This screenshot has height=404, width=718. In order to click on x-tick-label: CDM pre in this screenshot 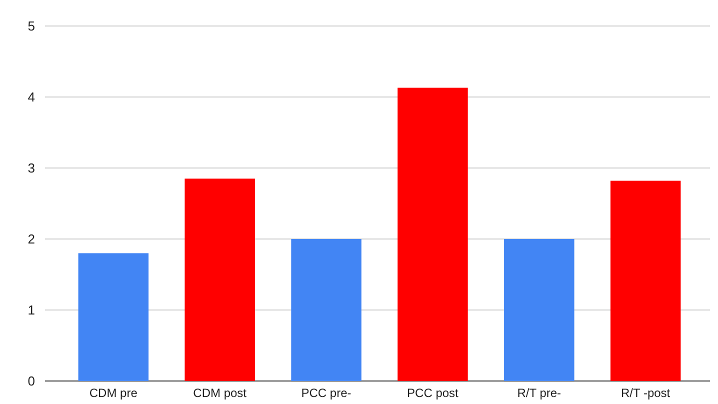, I will do `click(113, 393)`.